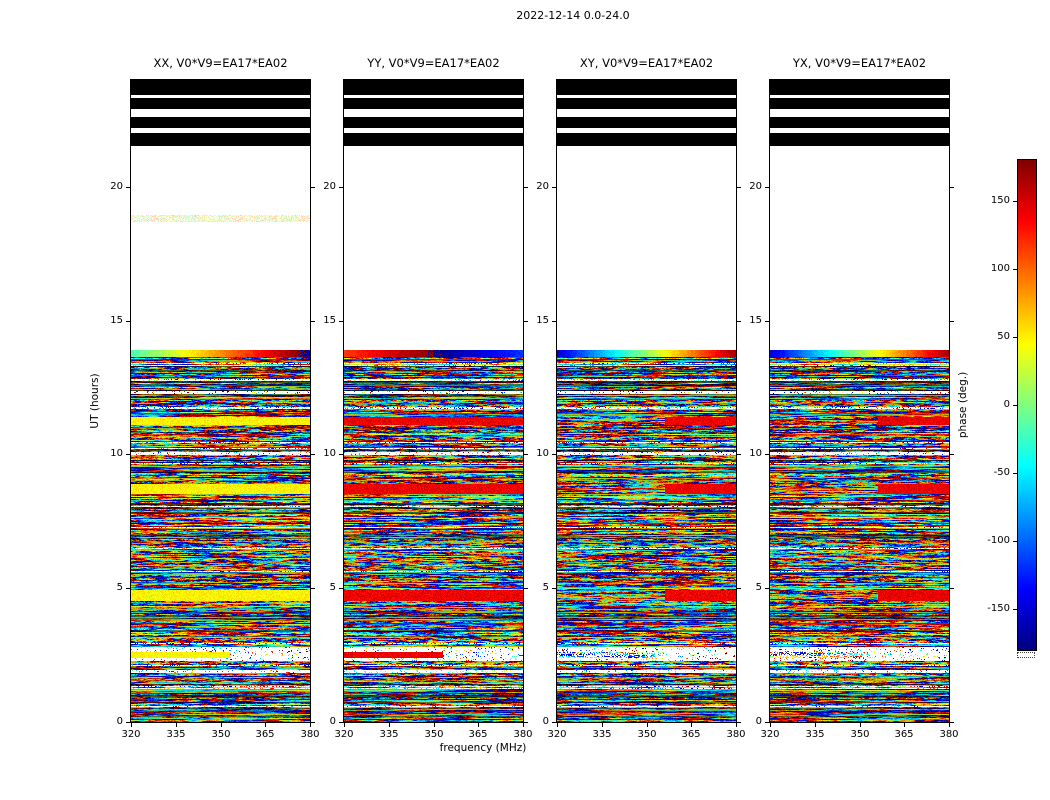 Image resolution: width=1050 pixels, height=800 pixels. I want to click on colorbar-tick-label: -100, so click(998, 540).